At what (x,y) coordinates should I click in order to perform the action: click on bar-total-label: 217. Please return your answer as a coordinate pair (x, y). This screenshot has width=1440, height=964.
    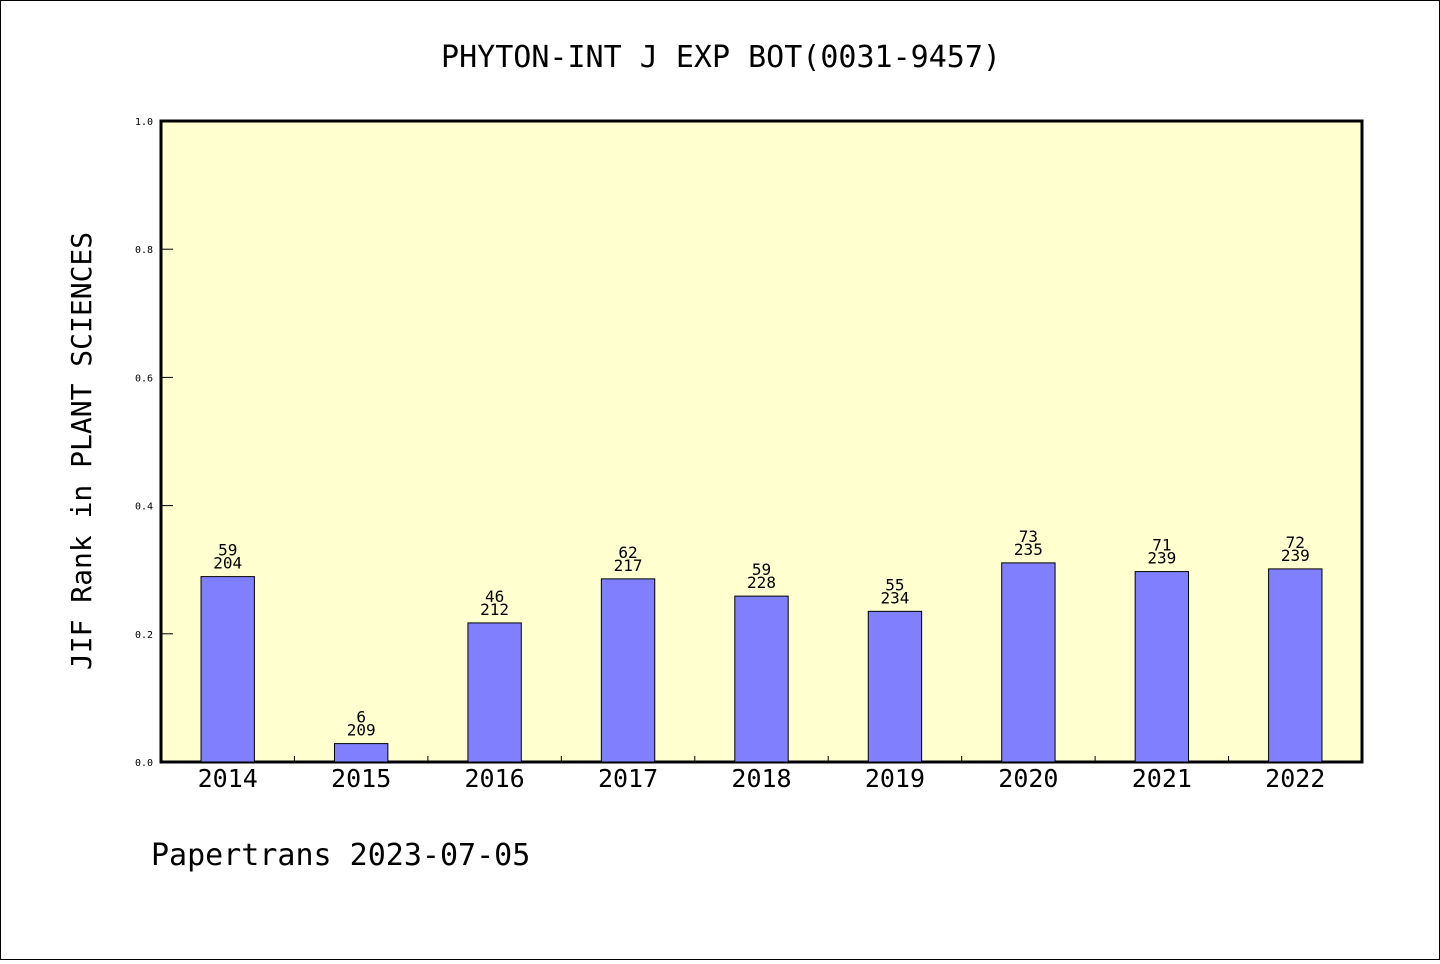
    Looking at the image, I should click on (628, 565).